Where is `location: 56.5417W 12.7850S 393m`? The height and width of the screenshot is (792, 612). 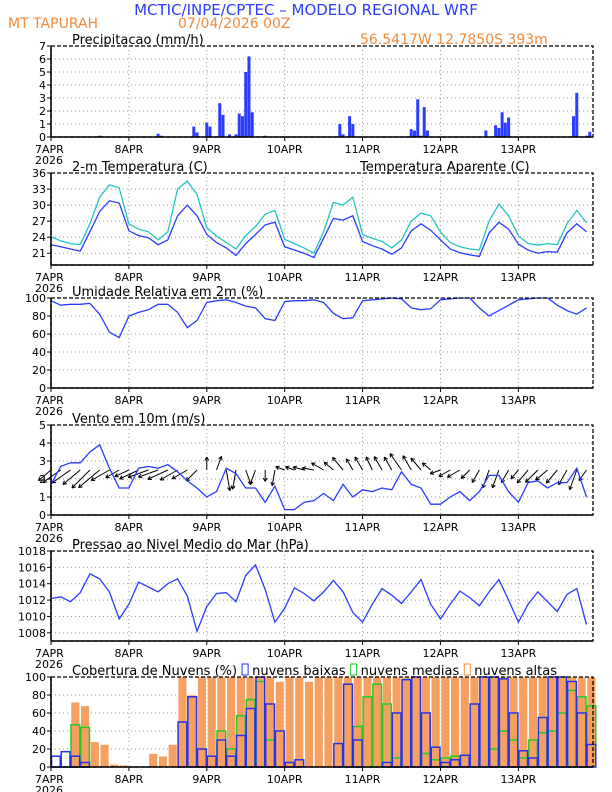 location: 56.5417W 12.7850S 393m is located at coordinates (454, 40).